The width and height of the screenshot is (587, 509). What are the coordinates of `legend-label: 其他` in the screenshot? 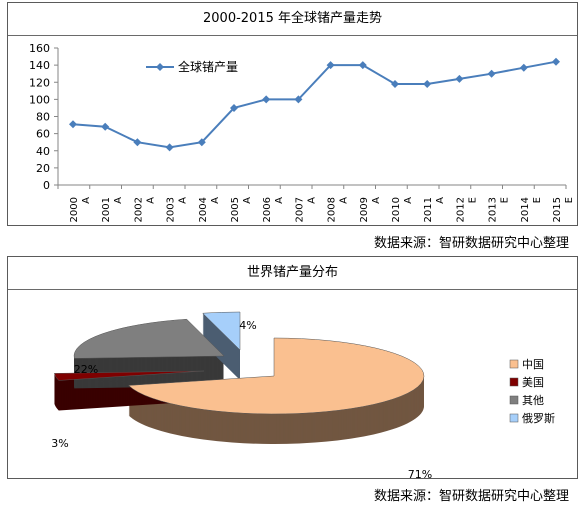 It's located at (533, 400).